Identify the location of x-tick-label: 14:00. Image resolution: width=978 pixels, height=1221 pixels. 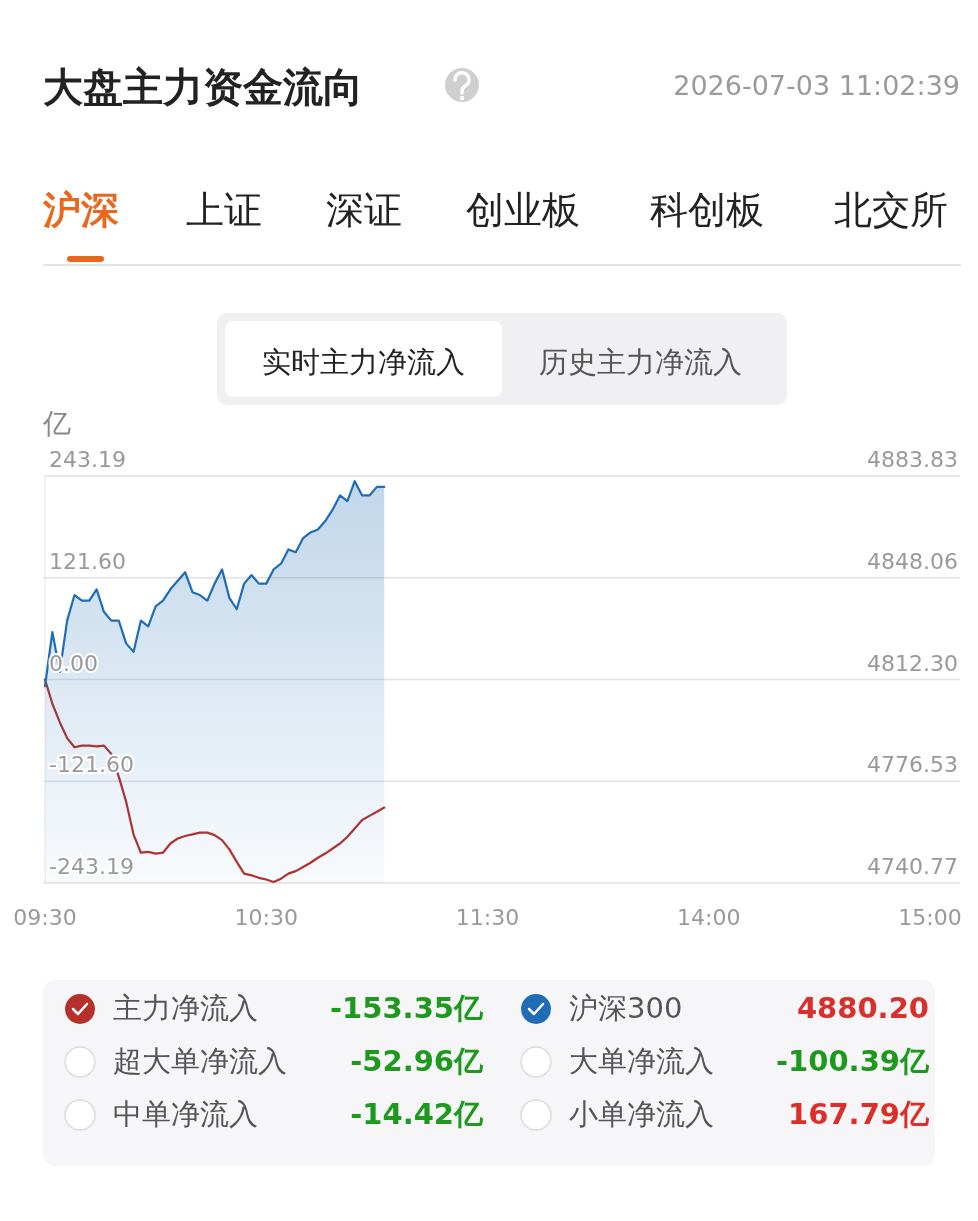
(709, 917).